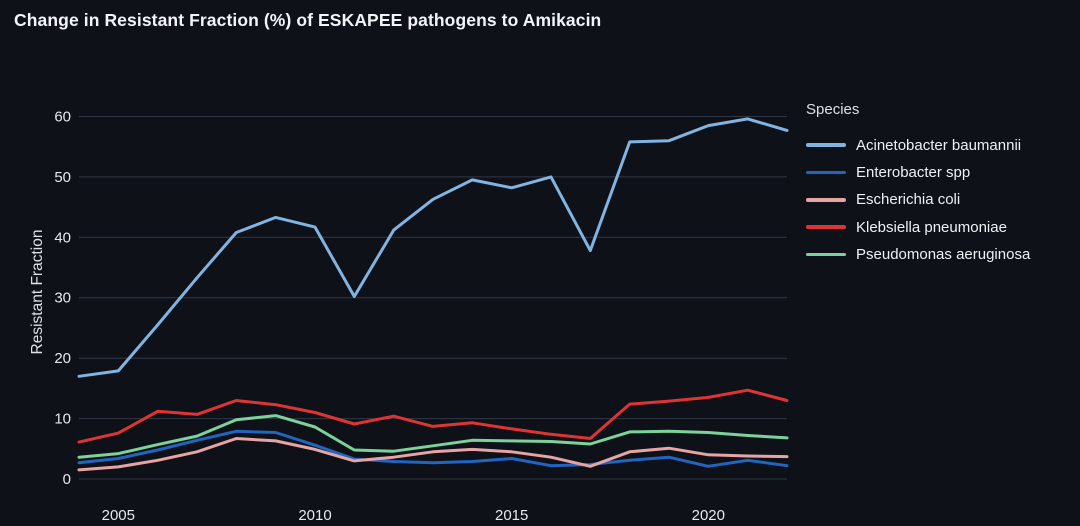 The height and width of the screenshot is (526, 1080). What do you see at coordinates (939, 145) in the screenshot?
I see `legend-label: Acinetobacter baumannii` at bounding box center [939, 145].